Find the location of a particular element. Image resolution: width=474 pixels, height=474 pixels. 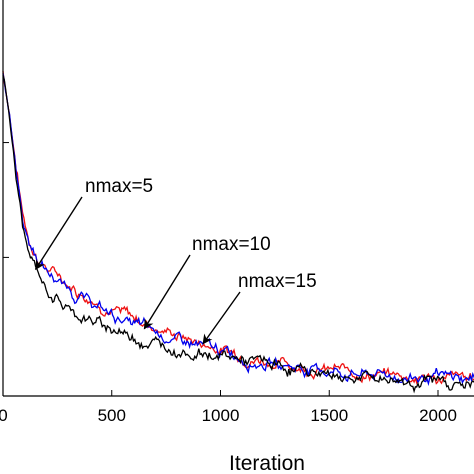

x-tick-label: 1000 is located at coordinates (221, 415).